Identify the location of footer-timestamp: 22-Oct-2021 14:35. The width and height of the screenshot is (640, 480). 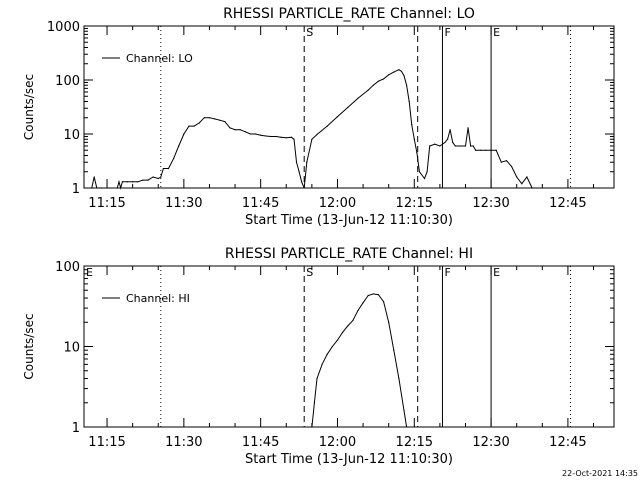
(600, 473).